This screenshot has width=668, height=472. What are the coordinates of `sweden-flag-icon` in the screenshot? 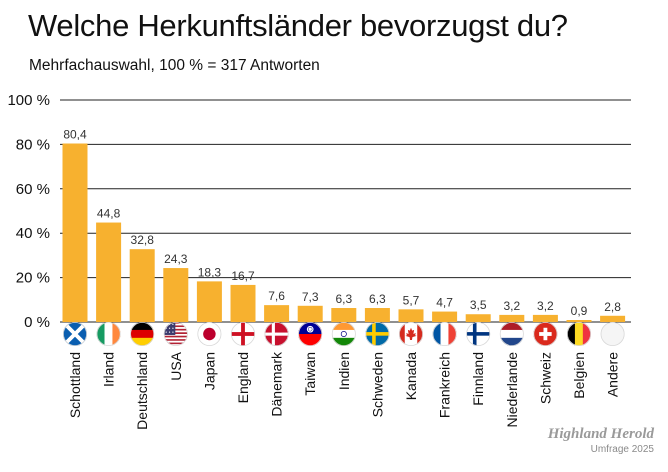 It's located at (377, 333).